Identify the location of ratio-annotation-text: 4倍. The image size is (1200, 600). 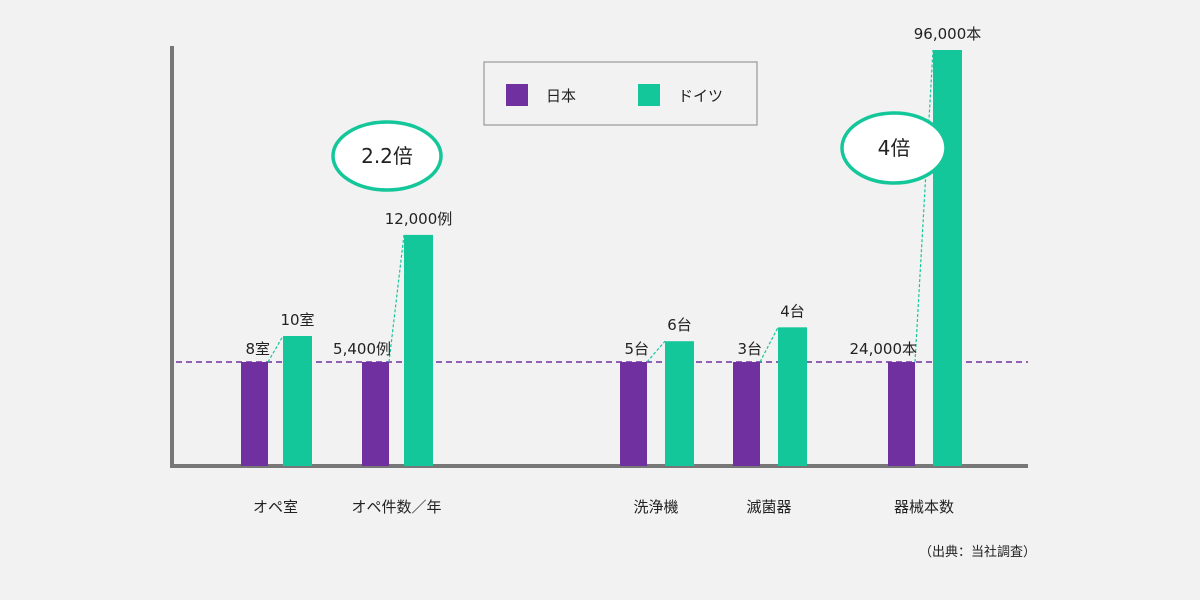
(894, 148).